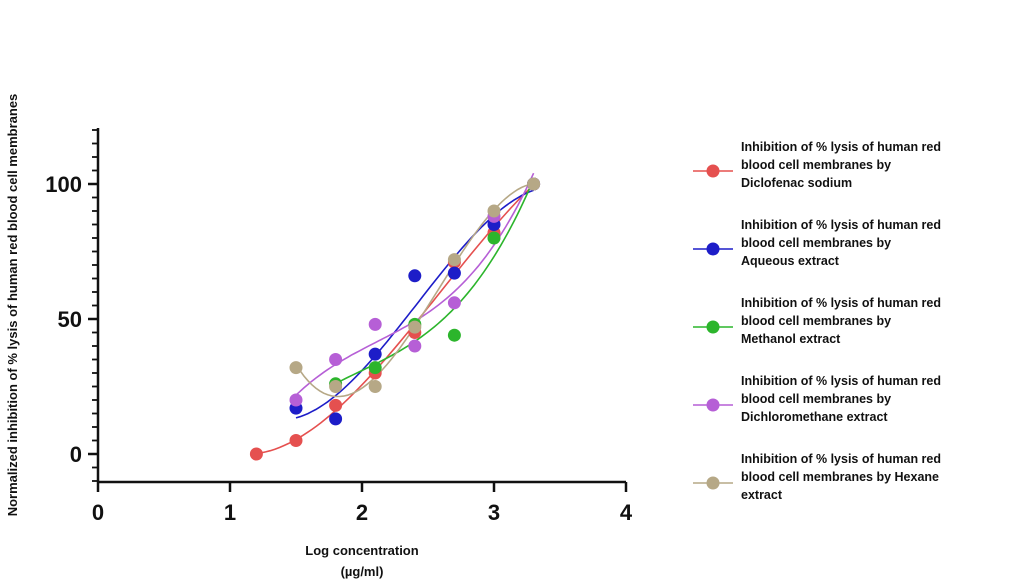 This screenshot has width=1026, height=588. What do you see at coordinates (98, 512) in the screenshot?
I see `x-tick-label: 0` at bounding box center [98, 512].